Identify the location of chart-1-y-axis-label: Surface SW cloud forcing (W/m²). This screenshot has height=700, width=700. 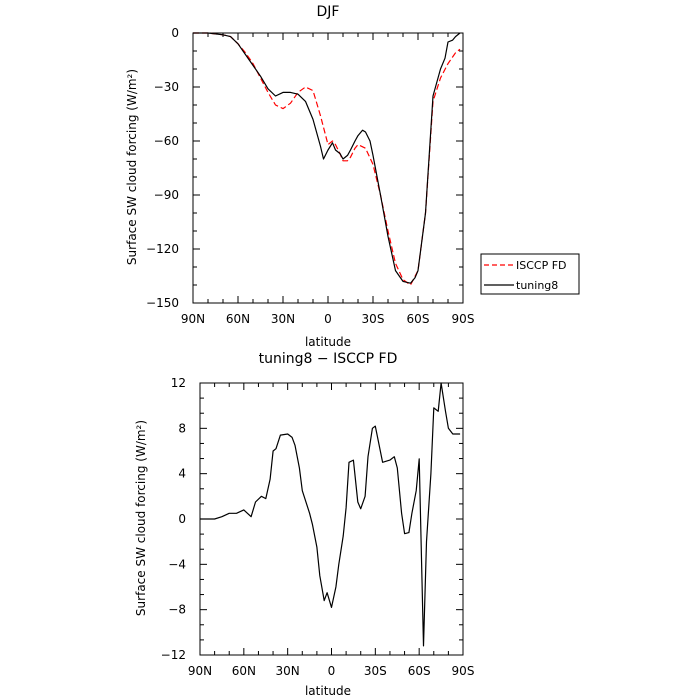
(132, 167).